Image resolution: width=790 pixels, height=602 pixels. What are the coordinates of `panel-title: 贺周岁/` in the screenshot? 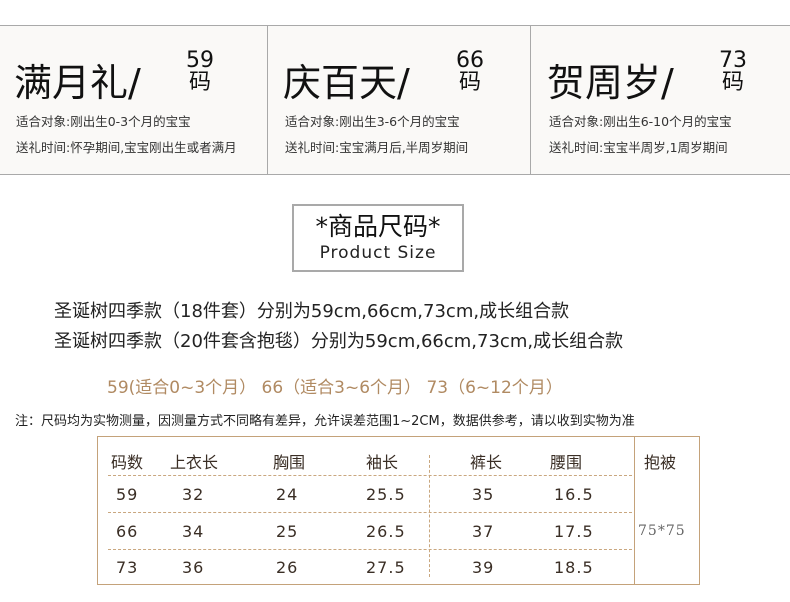 It's located at (610, 83).